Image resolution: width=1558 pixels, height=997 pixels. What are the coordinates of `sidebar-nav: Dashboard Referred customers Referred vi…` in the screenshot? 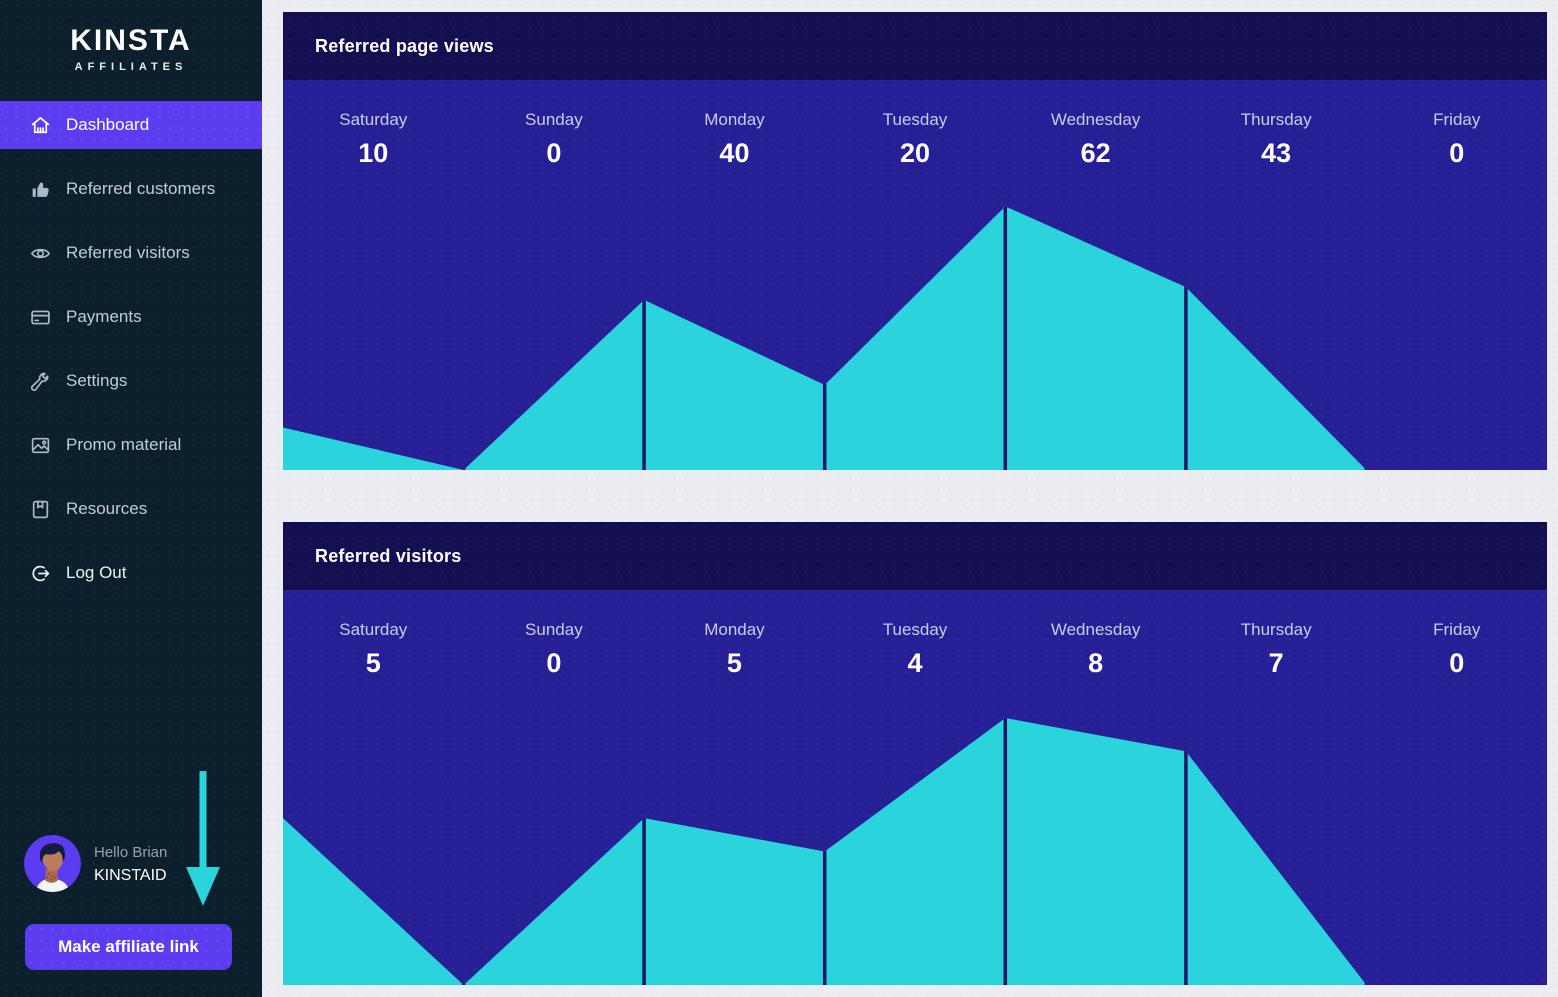 It's located at (131, 349).